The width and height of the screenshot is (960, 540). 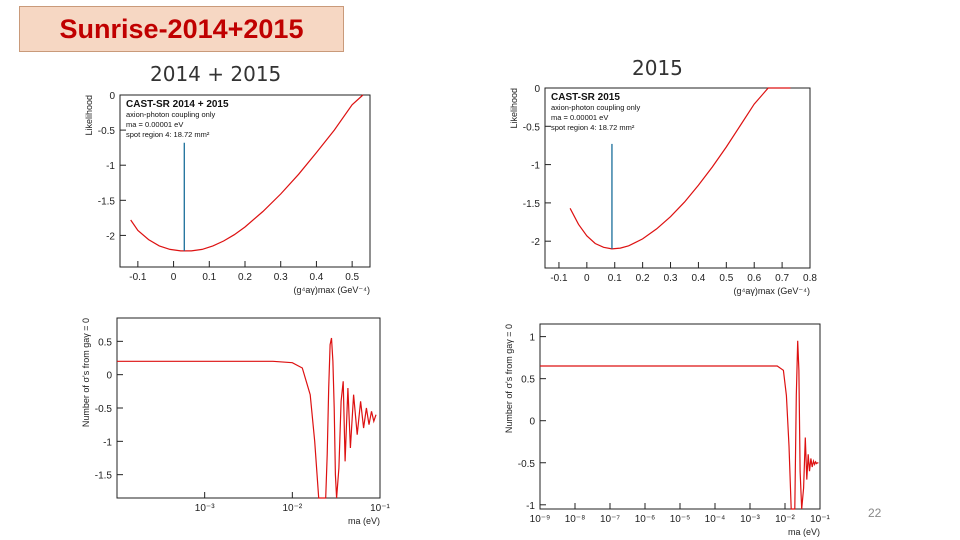 What do you see at coordinates (657, 68) in the screenshot?
I see `right-column-label: 2015` at bounding box center [657, 68].